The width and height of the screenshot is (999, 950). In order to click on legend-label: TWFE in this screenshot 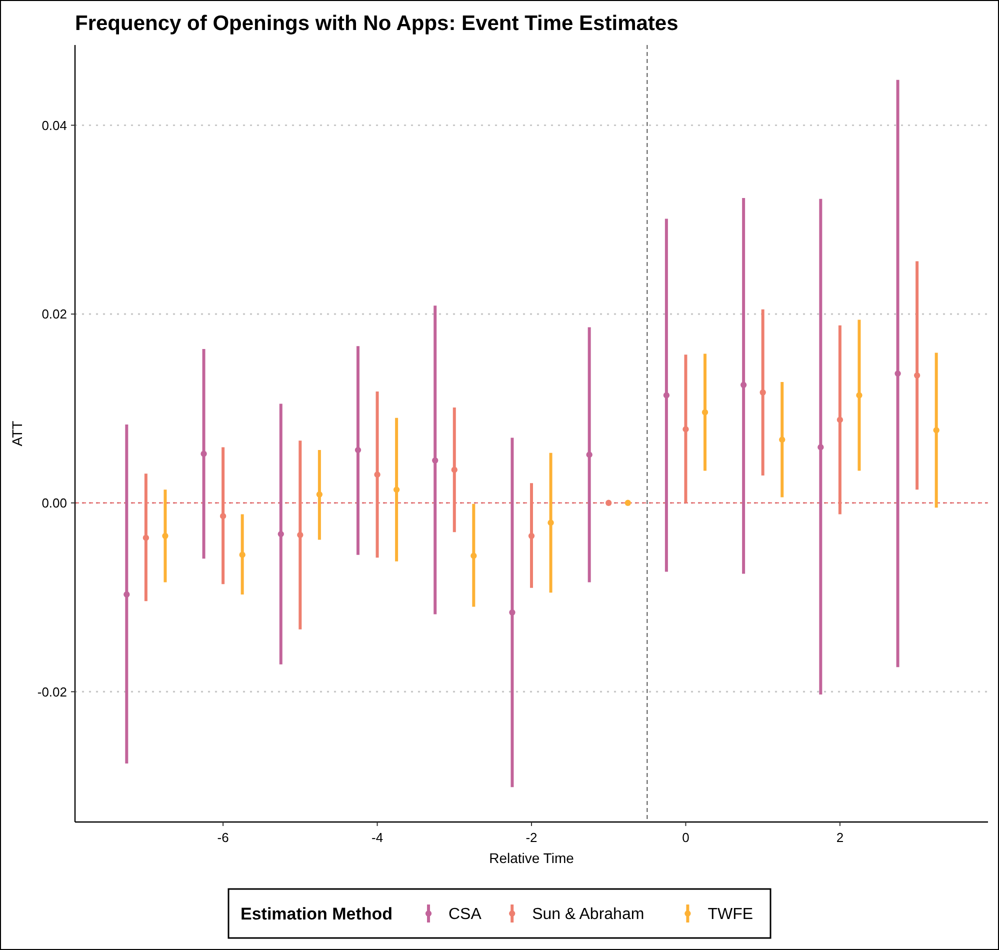, I will do `click(731, 915)`.